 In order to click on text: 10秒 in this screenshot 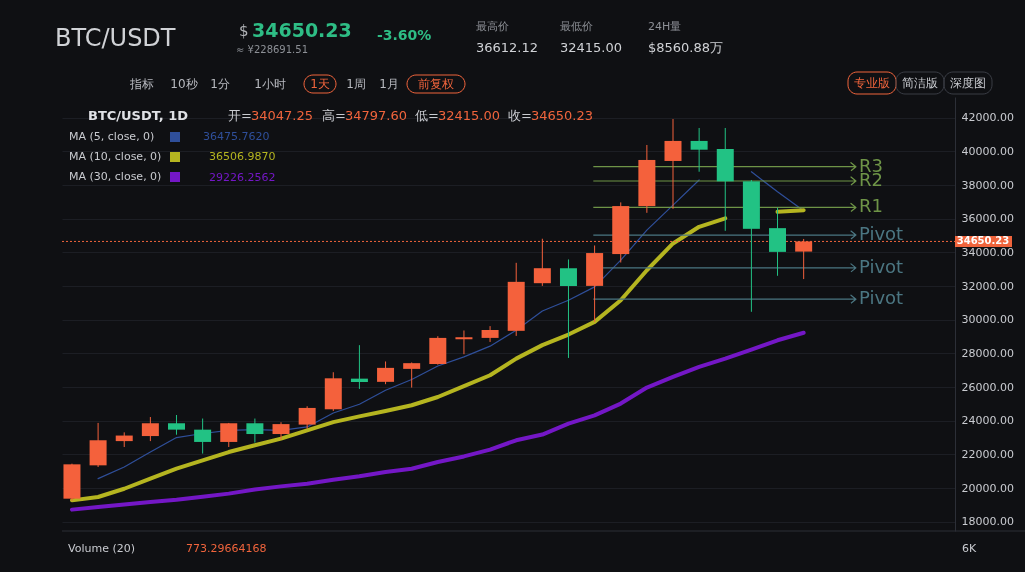, I will do `click(184, 84)`.